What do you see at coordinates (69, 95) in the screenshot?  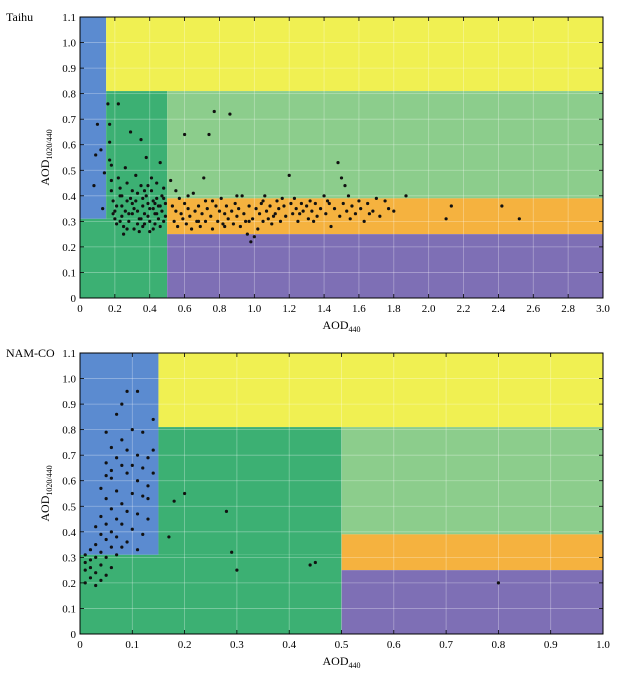 I see `y-tick-label: 0.8` at bounding box center [69, 95].